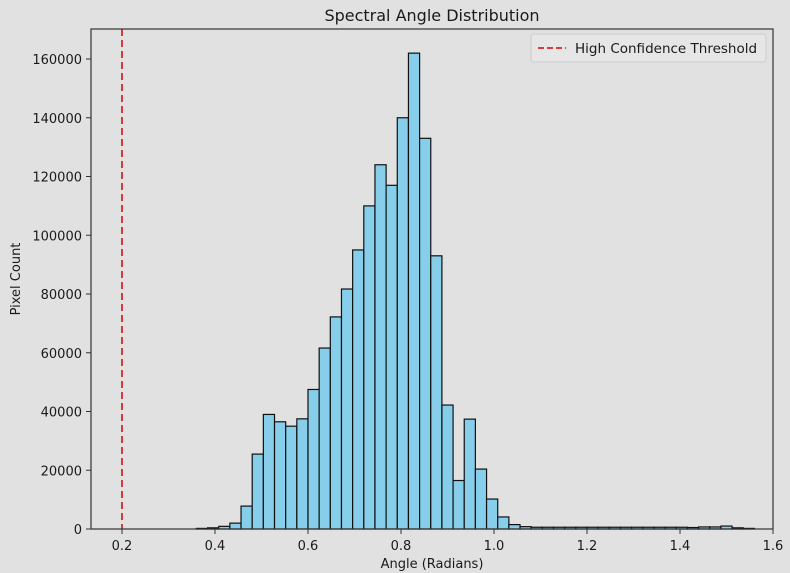  Describe the element at coordinates (57, 178) in the screenshot. I see `y-tick-label: 120000` at that location.